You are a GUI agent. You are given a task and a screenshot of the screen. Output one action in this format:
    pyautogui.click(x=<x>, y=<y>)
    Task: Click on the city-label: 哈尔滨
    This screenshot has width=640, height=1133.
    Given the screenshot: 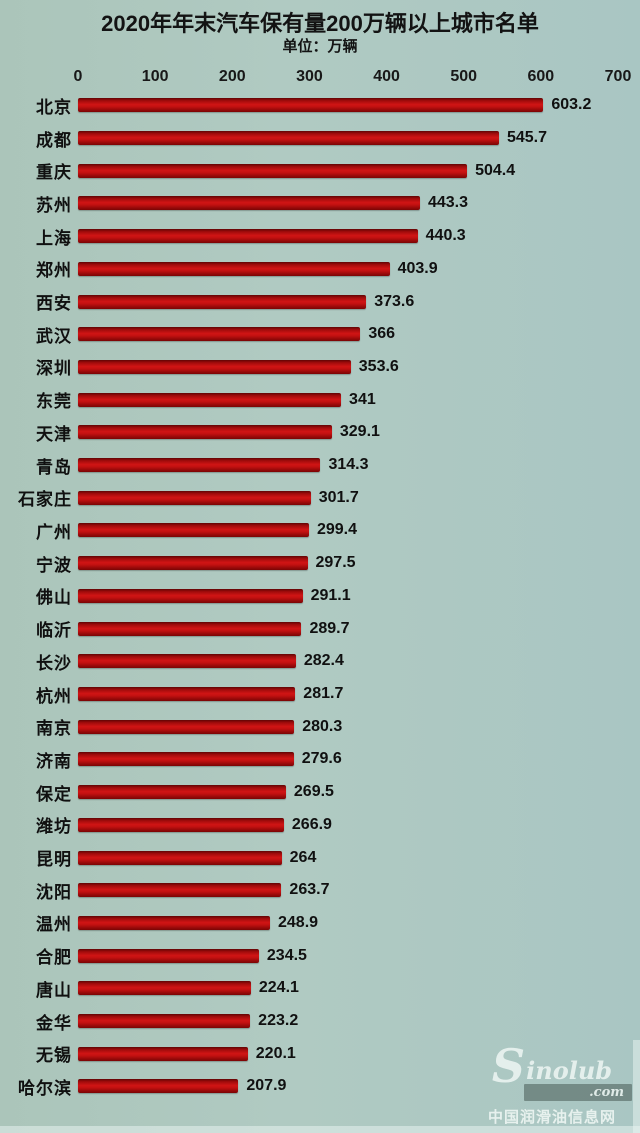 What is the action you would take?
    pyautogui.click(x=45, y=1088)
    